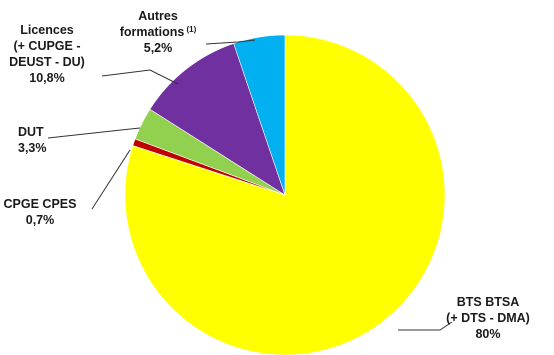  What do you see at coordinates (47, 62) in the screenshot?
I see `slice-label-licences: DEUST - DU)` at bounding box center [47, 62].